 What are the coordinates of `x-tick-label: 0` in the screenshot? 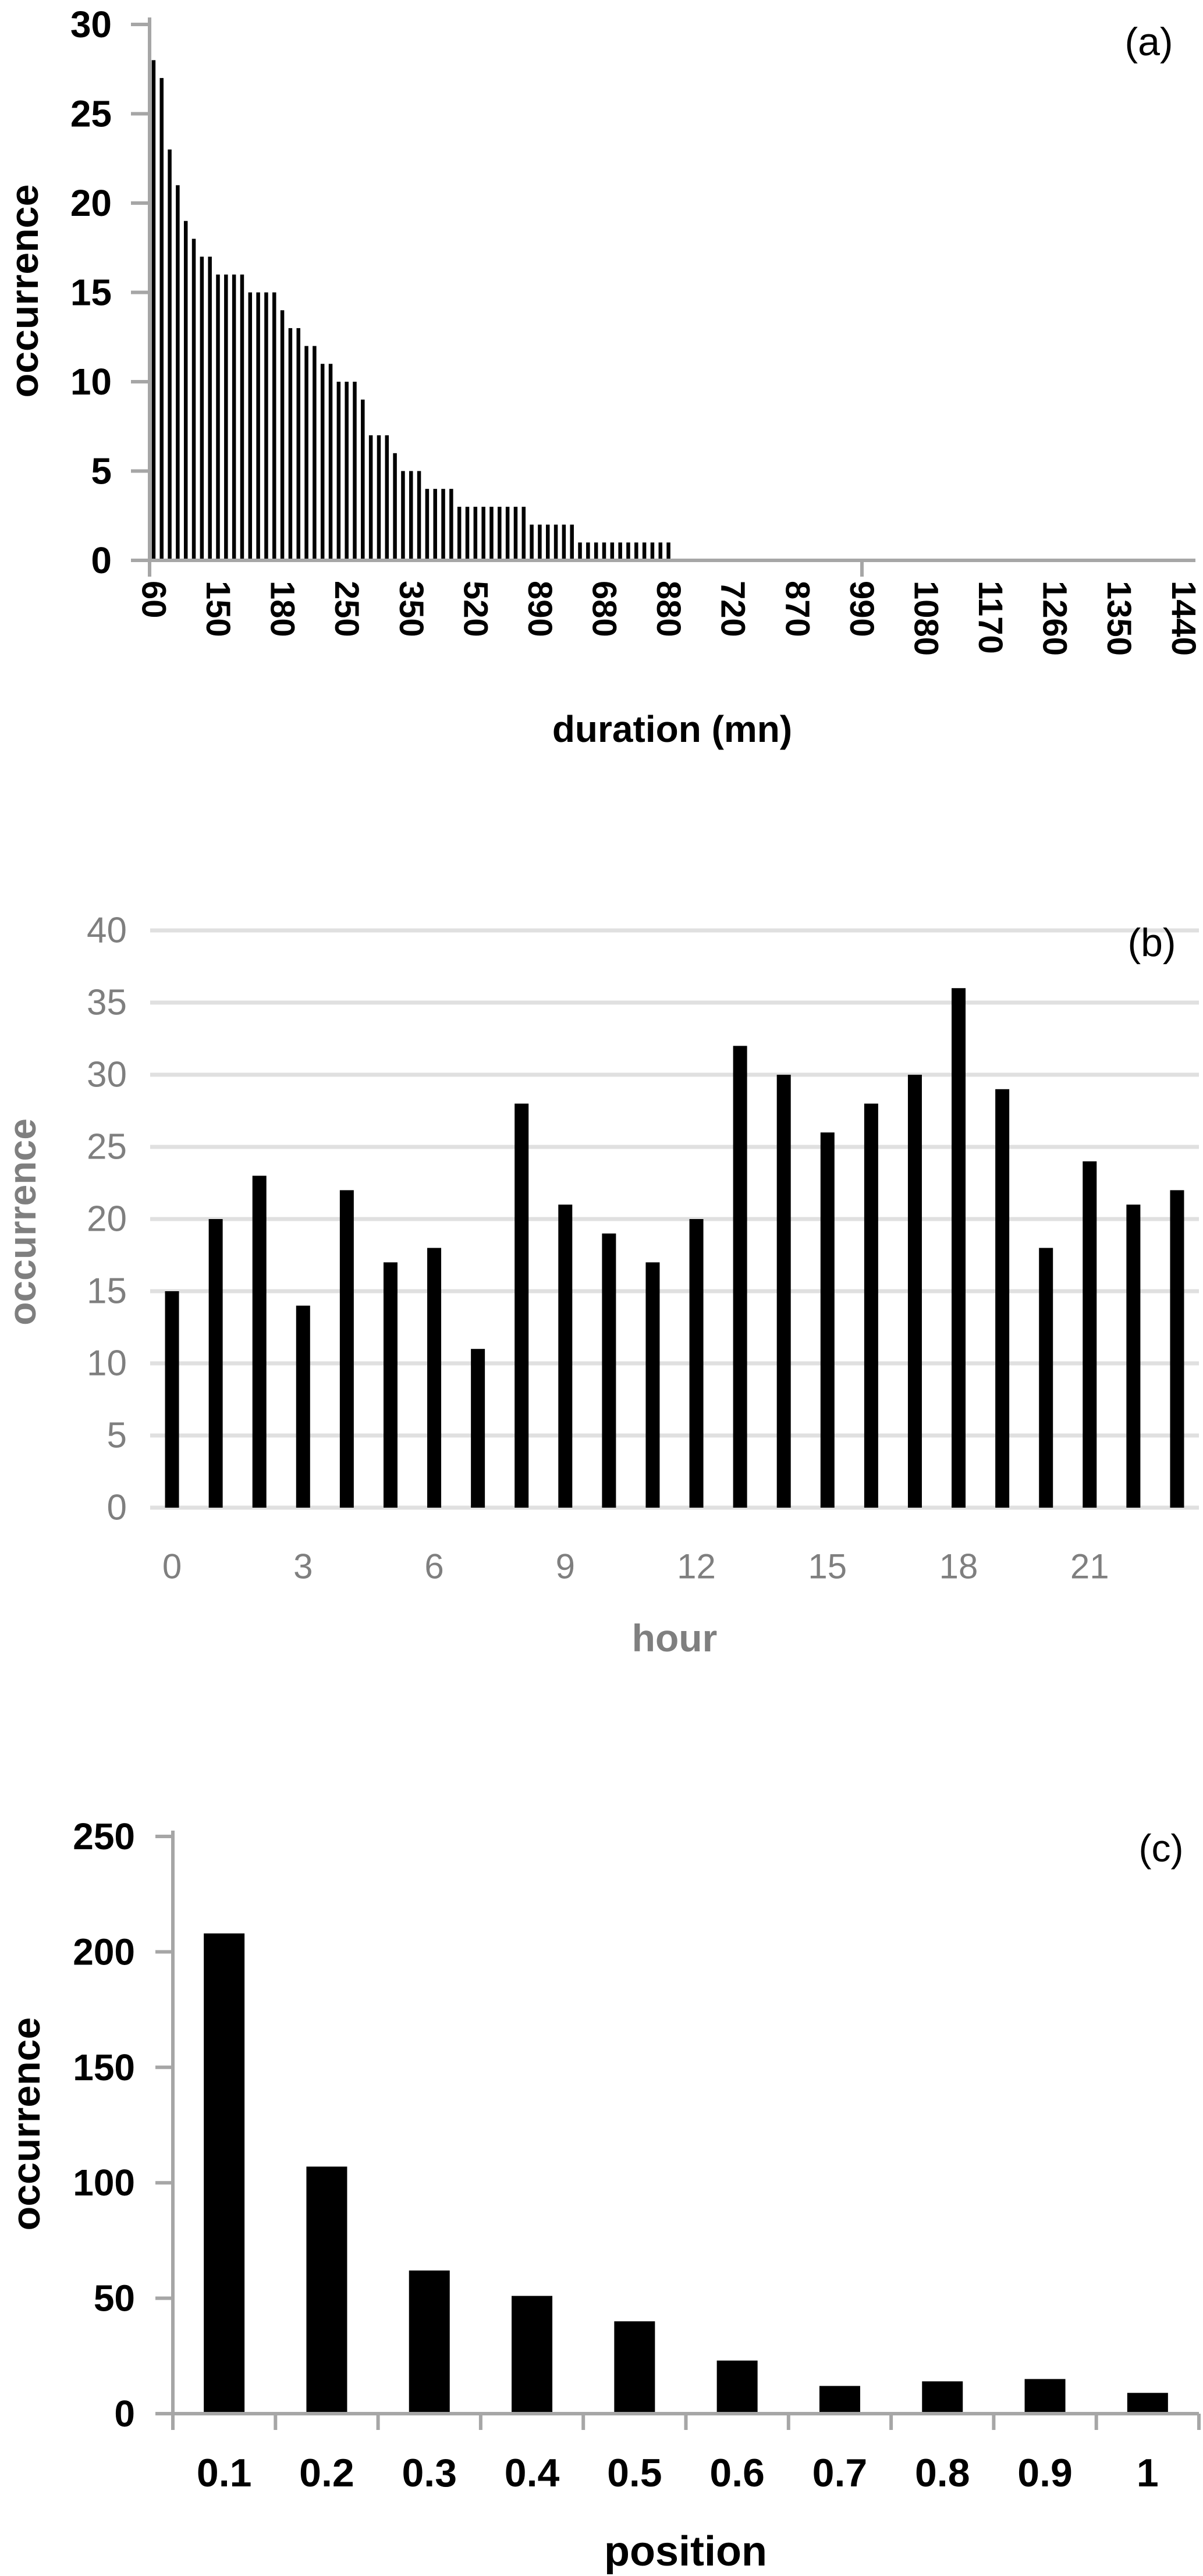 It's located at (172, 1566).